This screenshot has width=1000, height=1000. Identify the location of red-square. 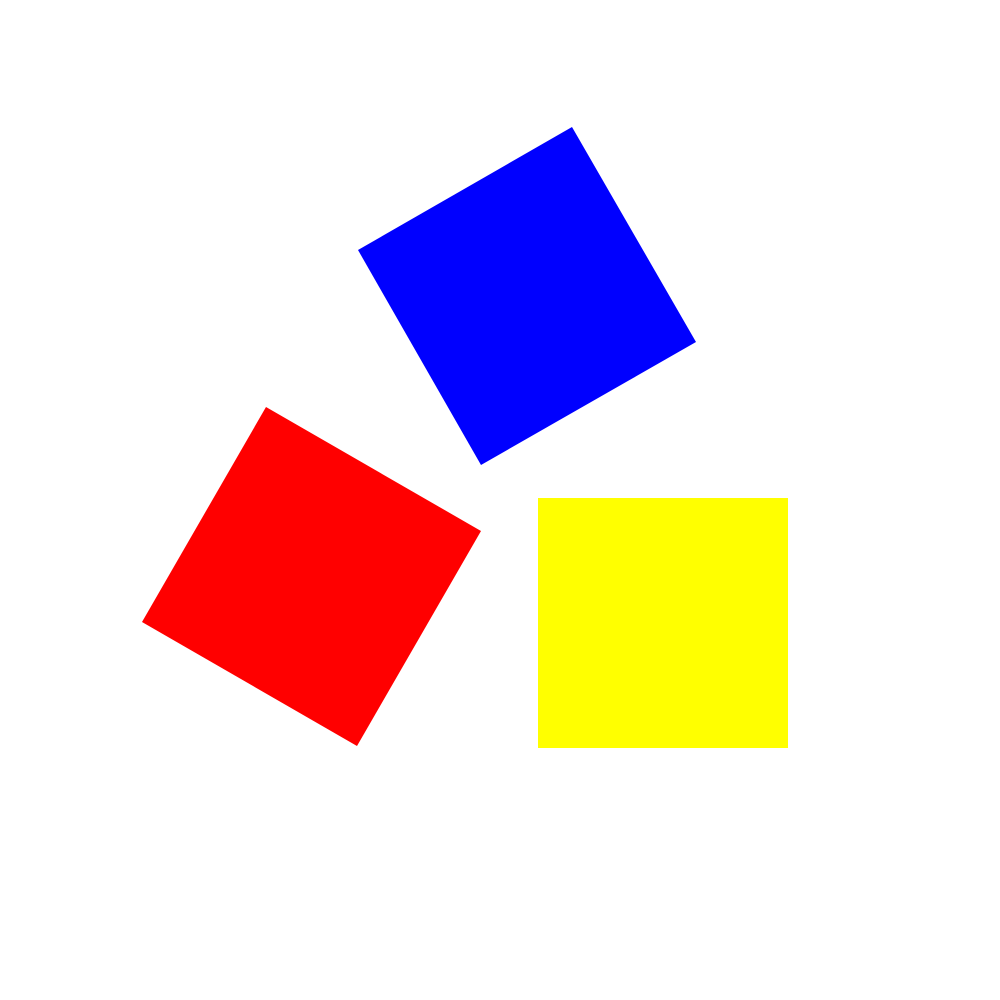
(311, 576).